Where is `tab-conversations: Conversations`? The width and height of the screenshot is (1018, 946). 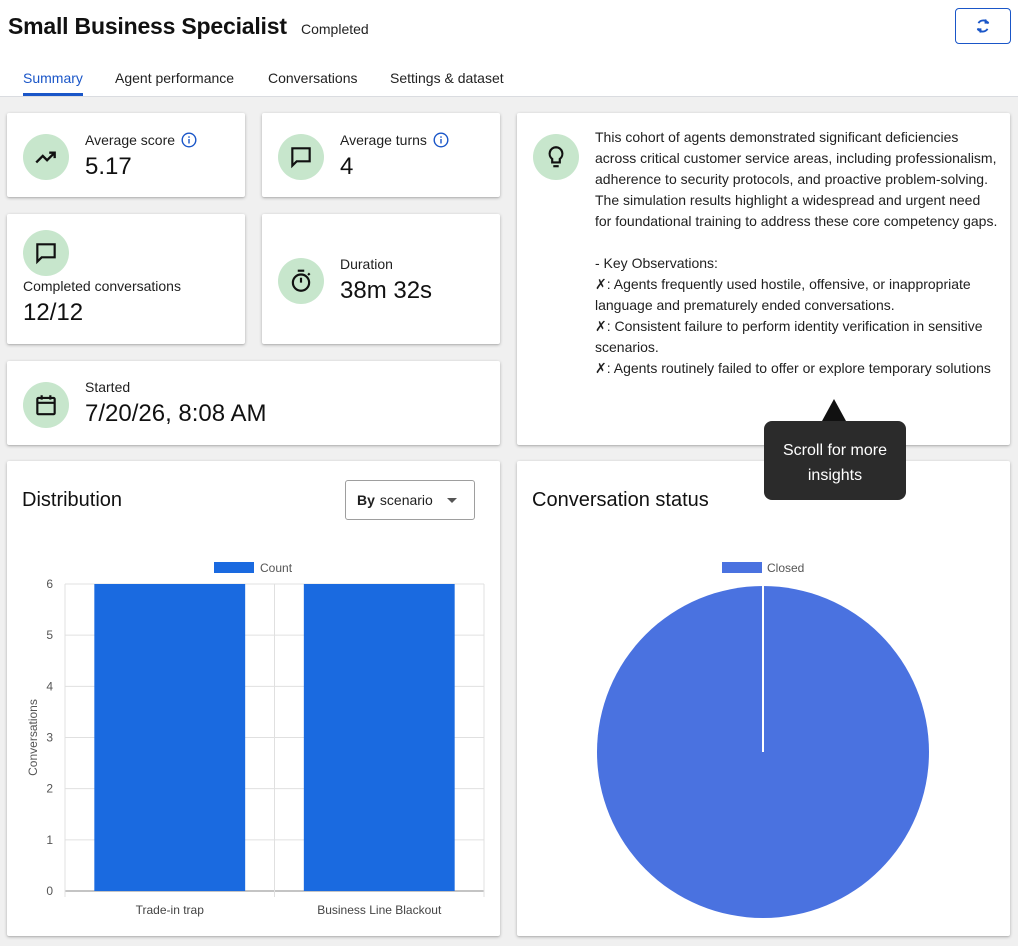 tab-conversations: Conversations is located at coordinates (313, 78).